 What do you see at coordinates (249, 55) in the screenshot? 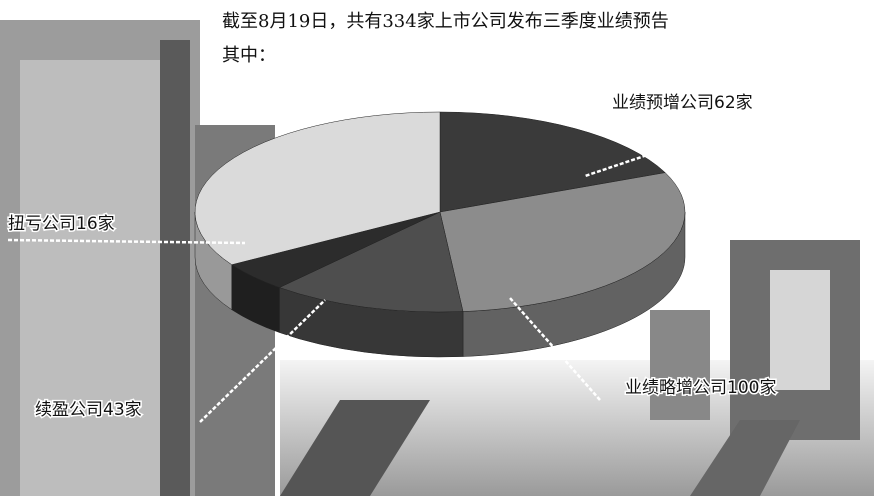
I see `chart-subtitle: 其中：` at bounding box center [249, 55].